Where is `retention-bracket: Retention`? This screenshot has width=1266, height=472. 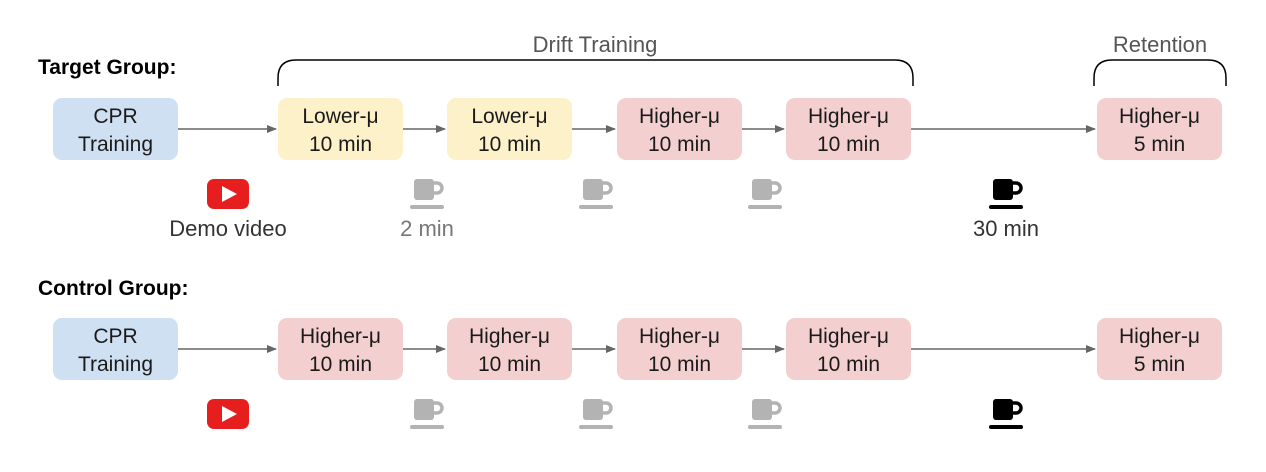 retention-bracket: Retention is located at coordinates (1160, 59).